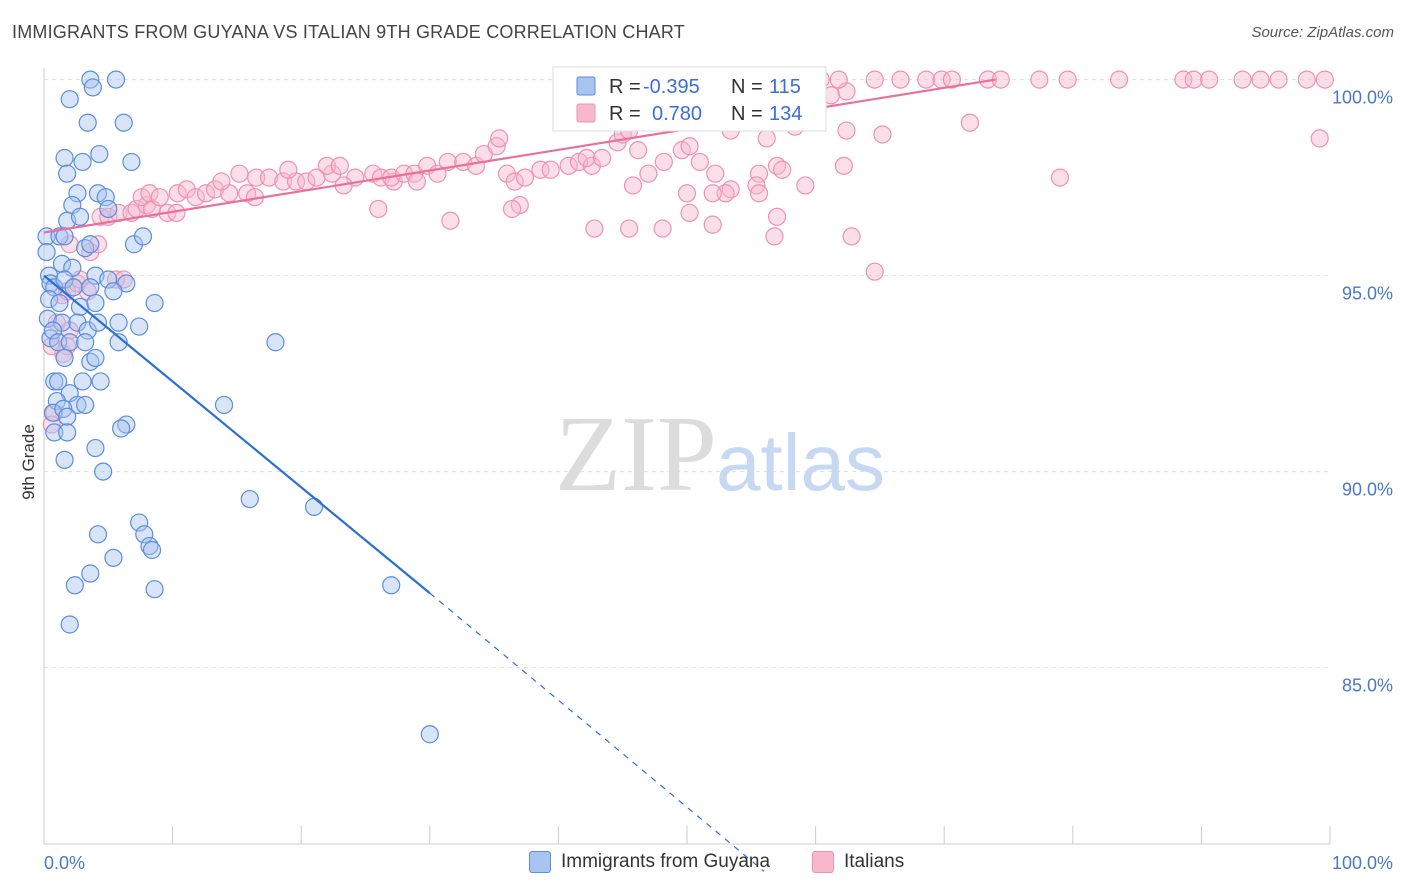 This screenshot has height=892, width=1406. What do you see at coordinates (823, 862) in the screenshot?
I see `italians-swatch-icon` at bounding box center [823, 862].